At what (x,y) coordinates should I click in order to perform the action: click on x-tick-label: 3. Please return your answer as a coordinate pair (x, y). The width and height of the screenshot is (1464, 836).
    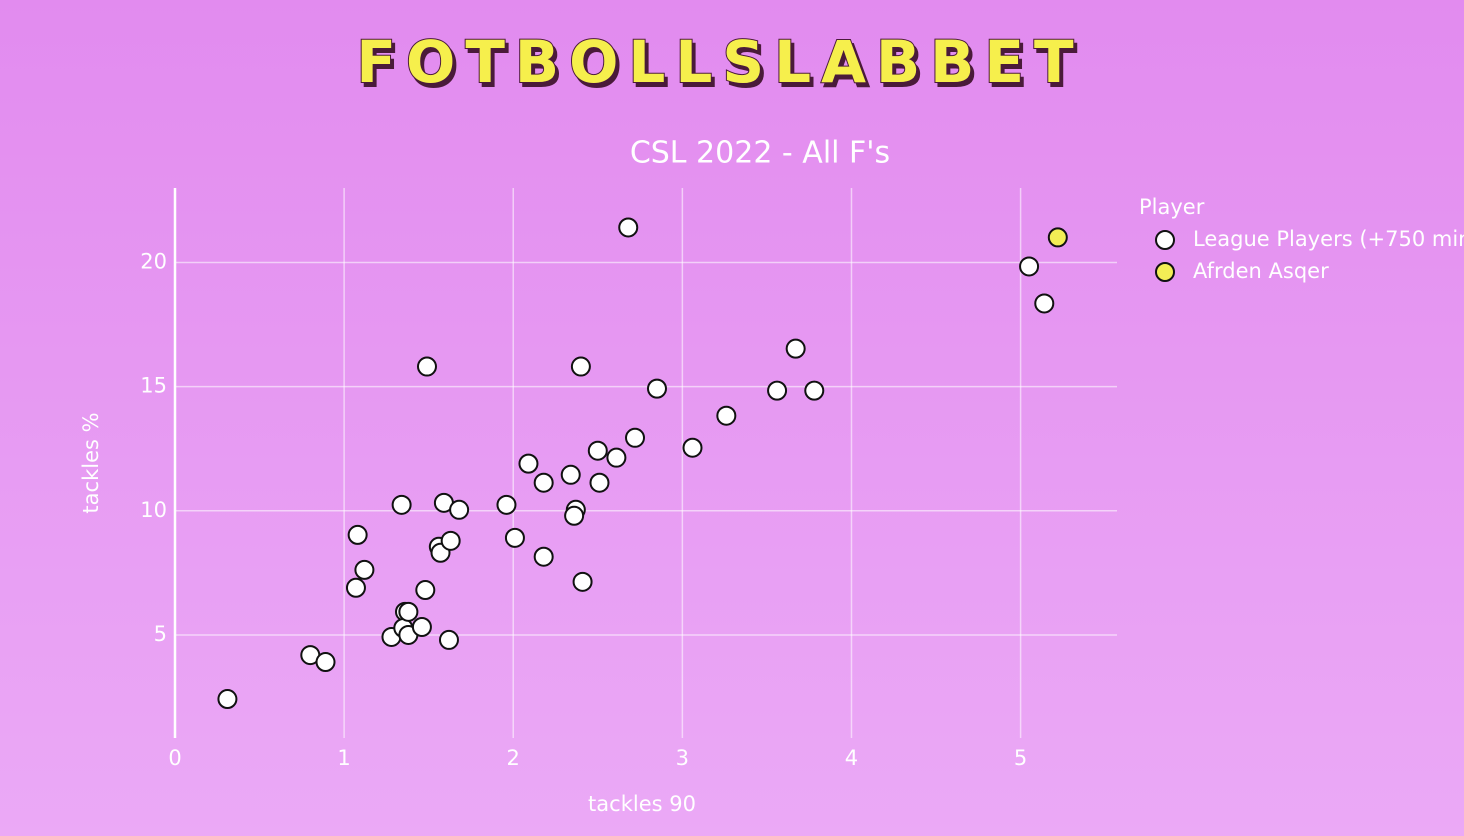
    Looking at the image, I should click on (682, 758).